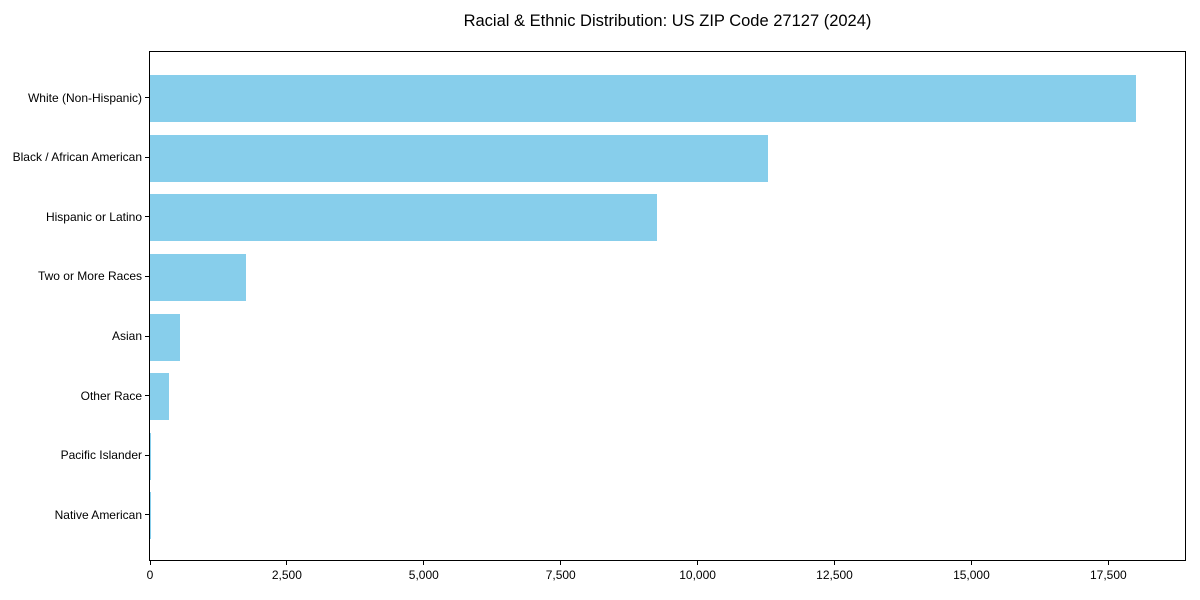 Image resolution: width=1200 pixels, height=600 pixels. What do you see at coordinates (423, 575) in the screenshot?
I see `x-tick-label: 5,000` at bounding box center [423, 575].